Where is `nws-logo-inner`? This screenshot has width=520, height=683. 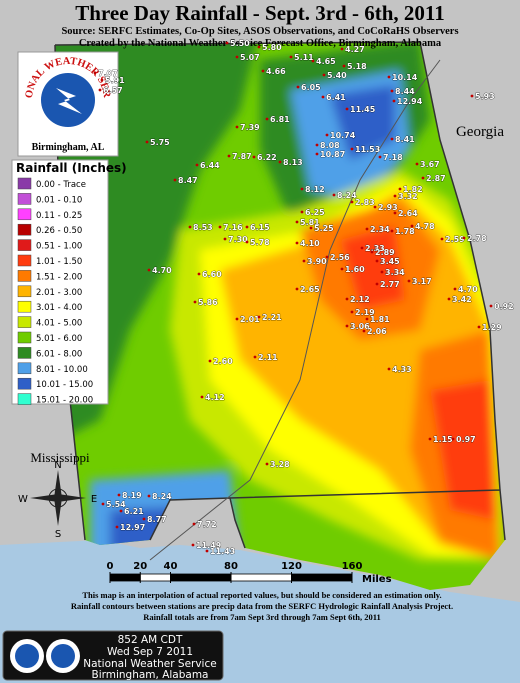
nws-logo-inner is located at coordinates (63, 656).